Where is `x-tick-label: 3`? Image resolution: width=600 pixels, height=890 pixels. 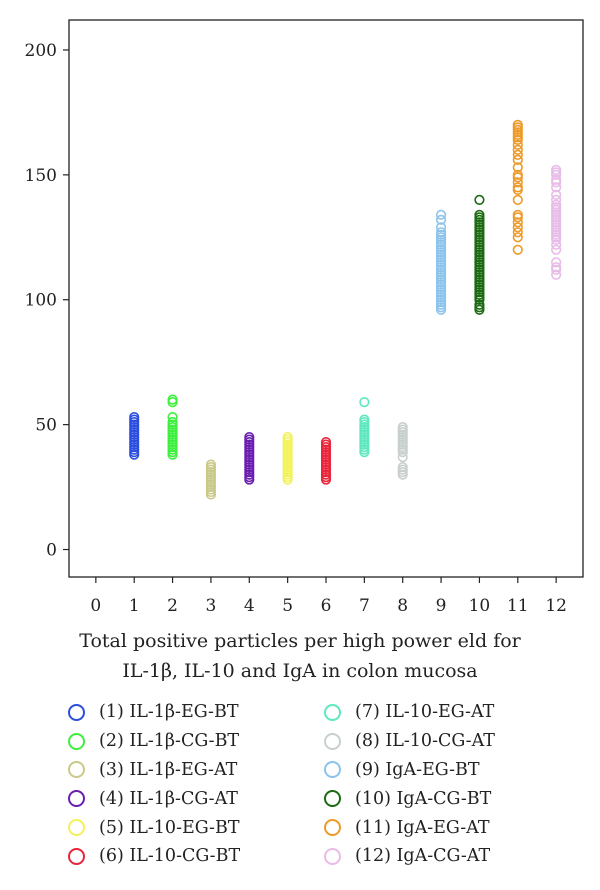 x-tick-label: 3 is located at coordinates (211, 606).